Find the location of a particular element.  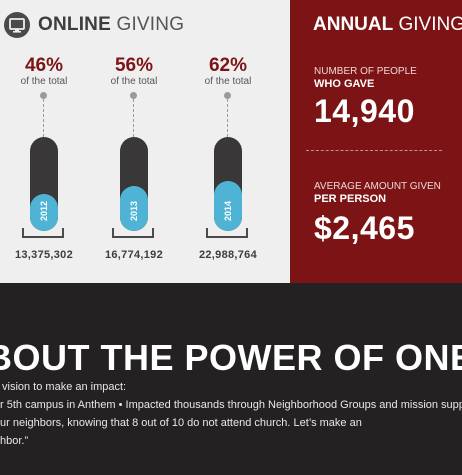

online-title-light: GIVING is located at coordinates (150, 24).